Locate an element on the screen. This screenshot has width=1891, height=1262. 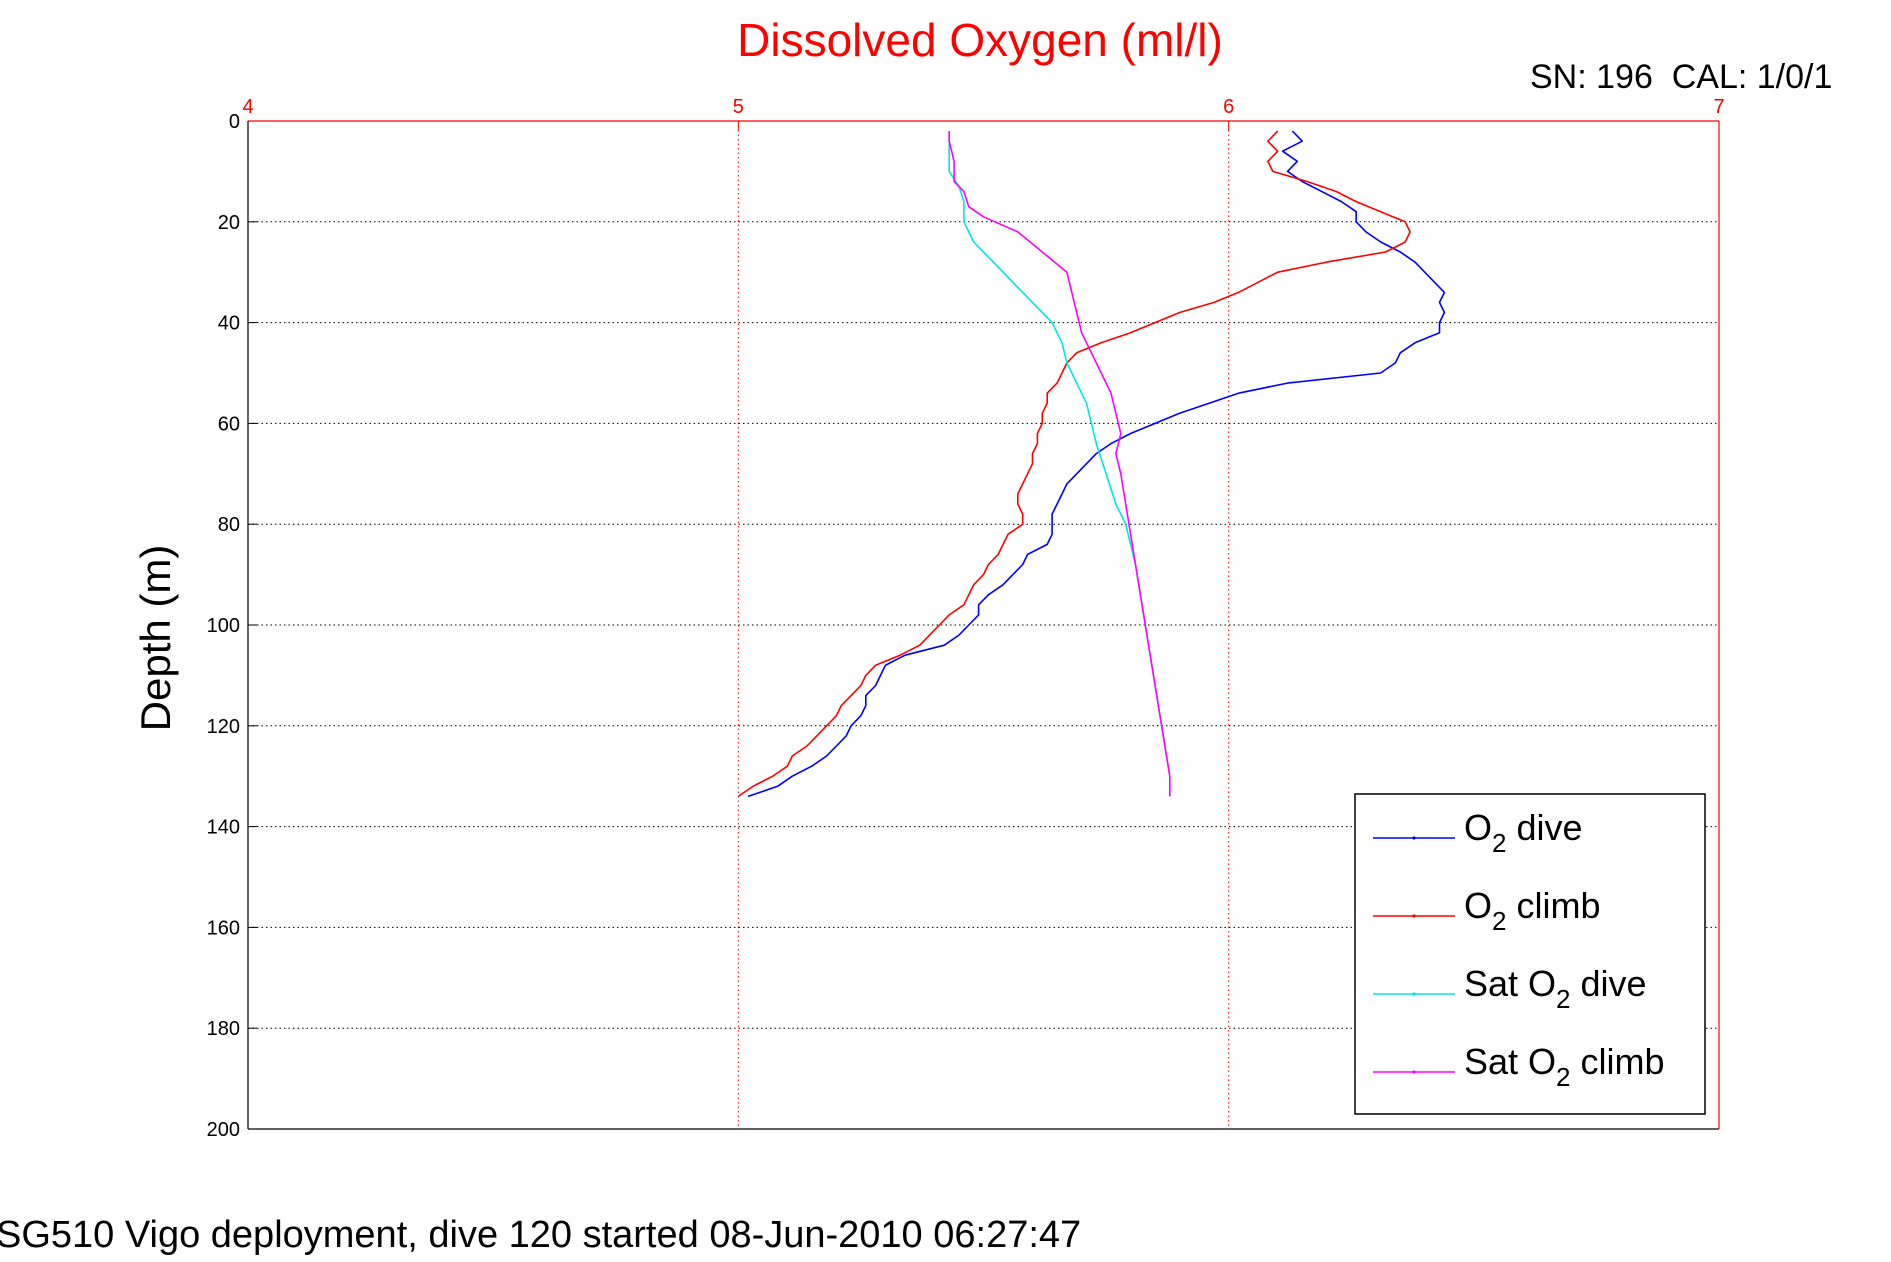
legend-label: Sat O2 climb is located at coordinates (1564, 1066).